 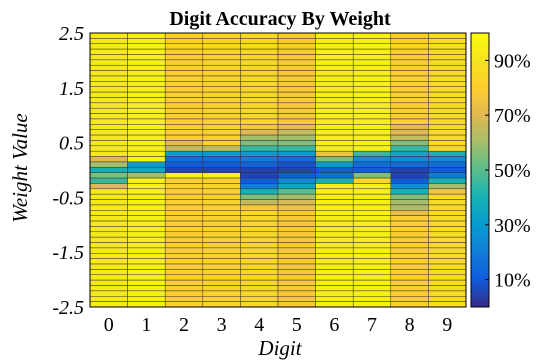 I want to click on x-tick-label: 3, so click(x=222, y=325).